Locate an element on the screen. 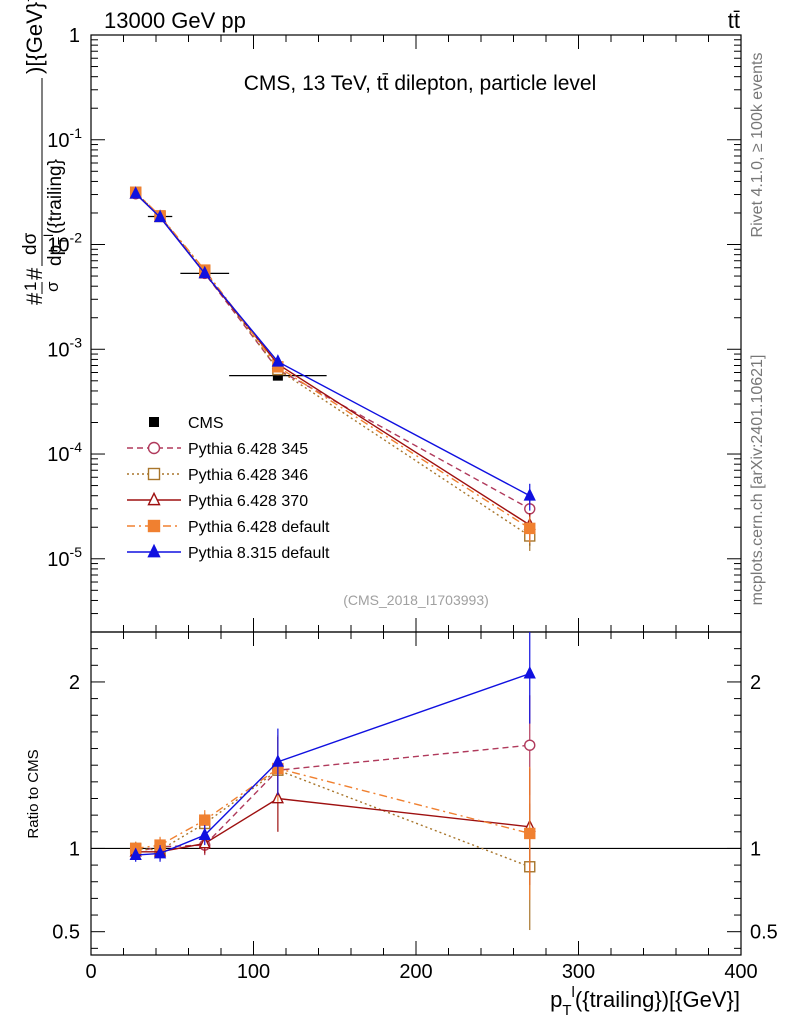 The width and height of the screenshot is (786, 1024). cms-data-point is located at coordinates (277, 375).